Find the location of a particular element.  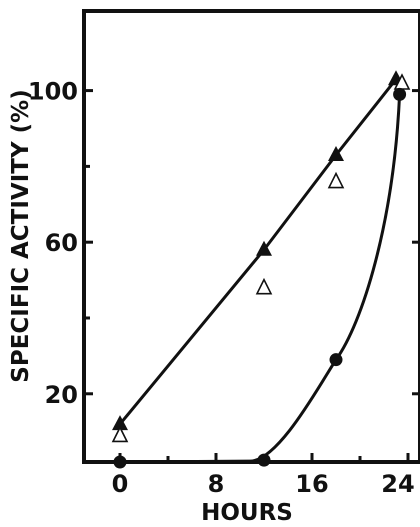

y-tick-label: 100 is located at coordinates (53, 92).